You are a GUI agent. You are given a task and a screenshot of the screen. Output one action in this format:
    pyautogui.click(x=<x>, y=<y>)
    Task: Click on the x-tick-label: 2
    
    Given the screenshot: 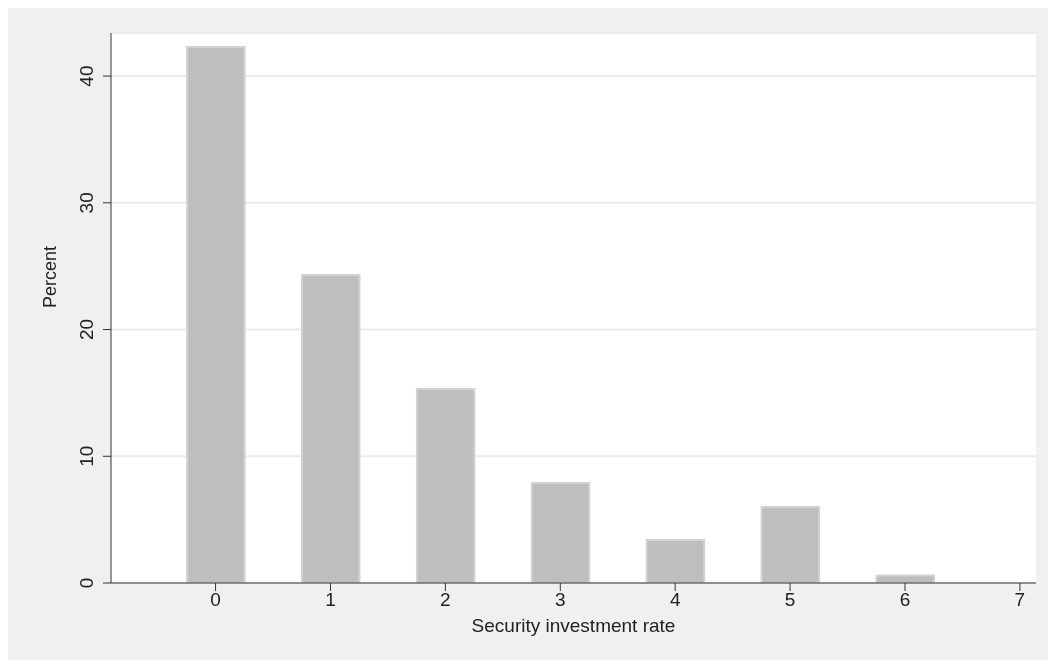 What is the action you would take?
    pyautogui.click(x=445, y=600)
    